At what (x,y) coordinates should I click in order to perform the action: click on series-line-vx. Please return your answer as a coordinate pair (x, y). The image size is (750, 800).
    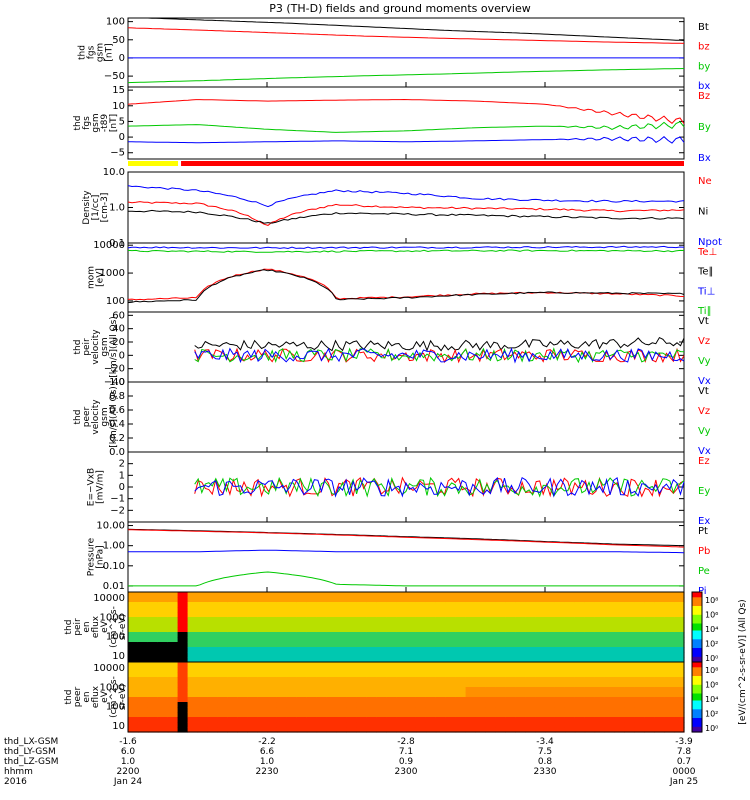
    Looking at the image, I should click on (439, 355).